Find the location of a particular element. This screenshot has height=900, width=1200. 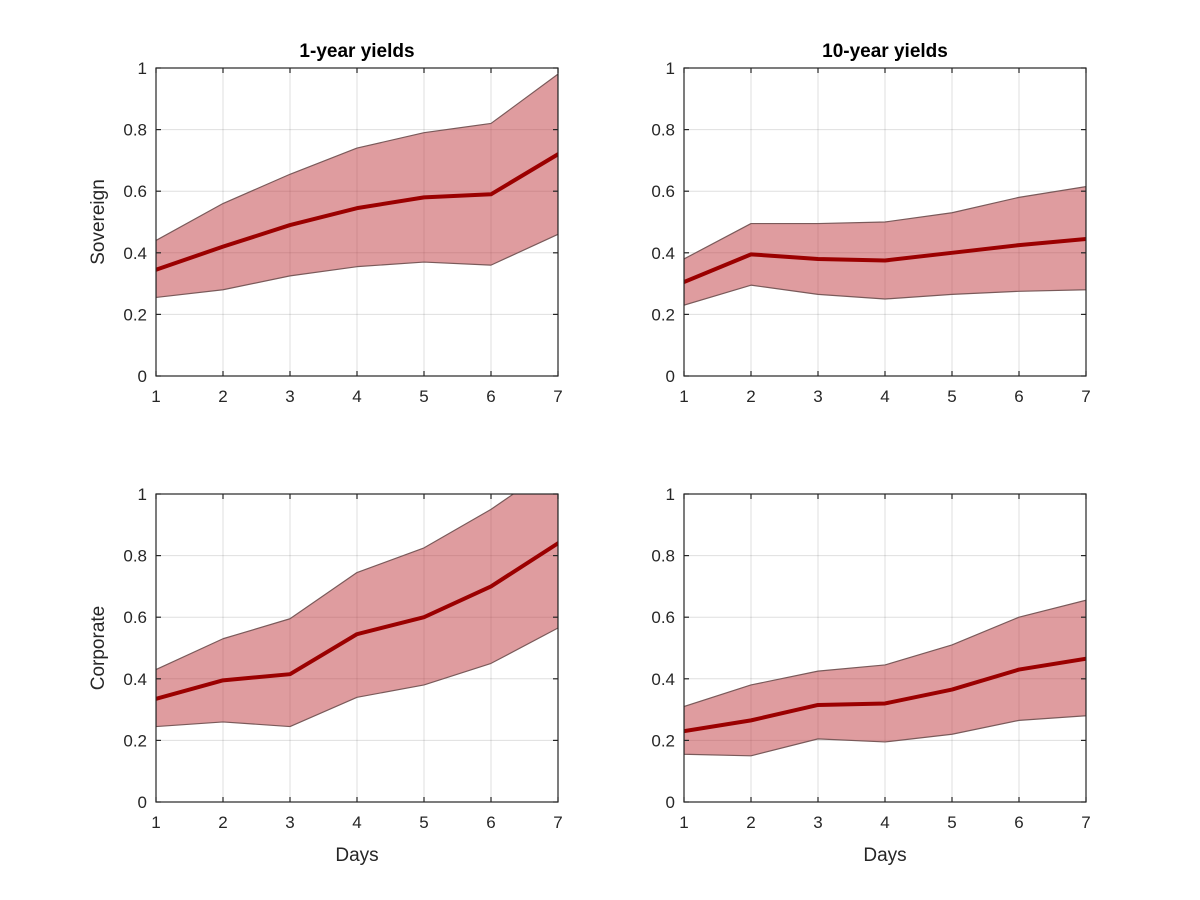

panel-title: 10-year yields is located at coordinates (885, 51).